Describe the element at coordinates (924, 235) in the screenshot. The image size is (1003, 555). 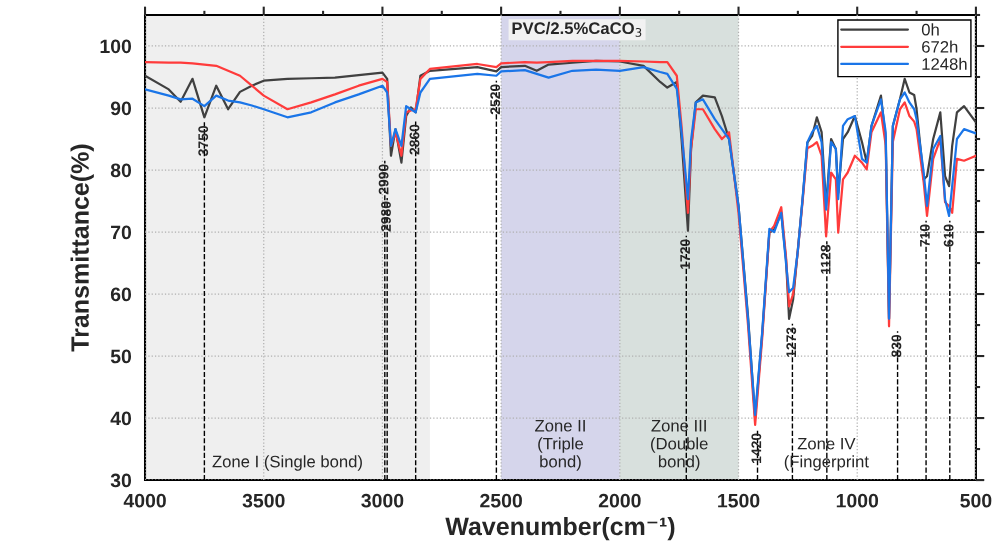
I see `ref-line-label: 710` at that location.